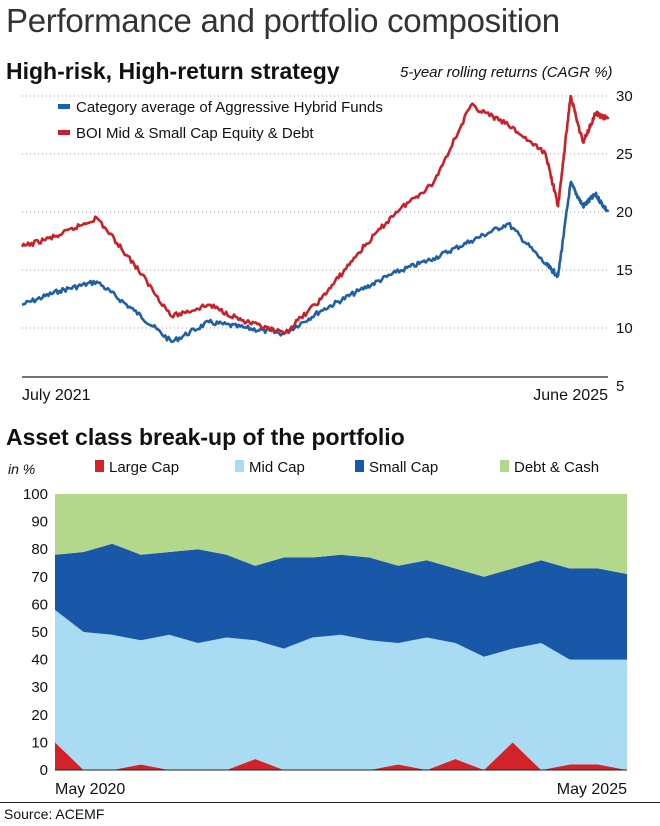  Describe the element at coordinates (90, 789) in the screenshot. I see `area-chart-x-start-label: May 2020` at that location.